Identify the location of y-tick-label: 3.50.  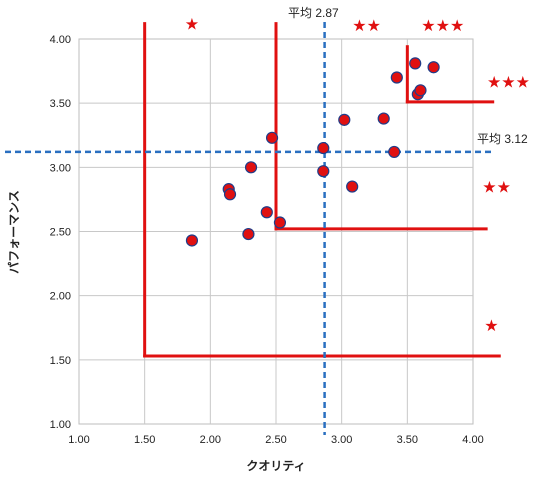
(60, 104).